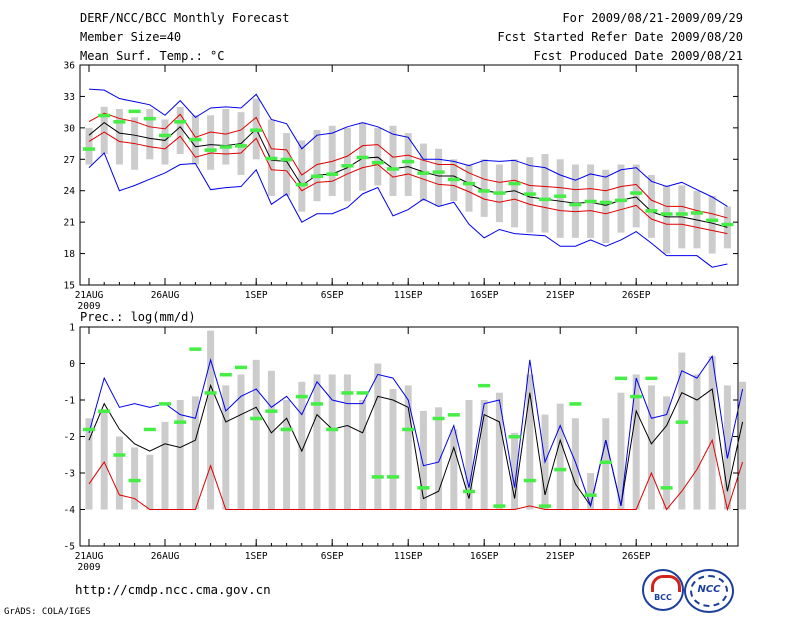  I want to click on precip-xtick-label: 21AUG, so click(89, 556).